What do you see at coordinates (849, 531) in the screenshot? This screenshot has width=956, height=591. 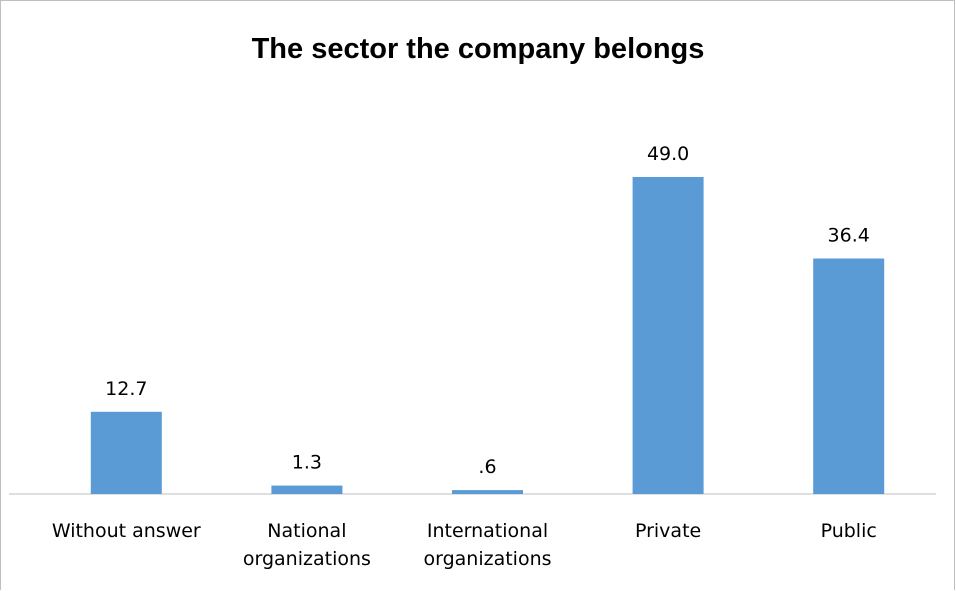 I see `category-label-4: Public` at bounding box center [849, 531].